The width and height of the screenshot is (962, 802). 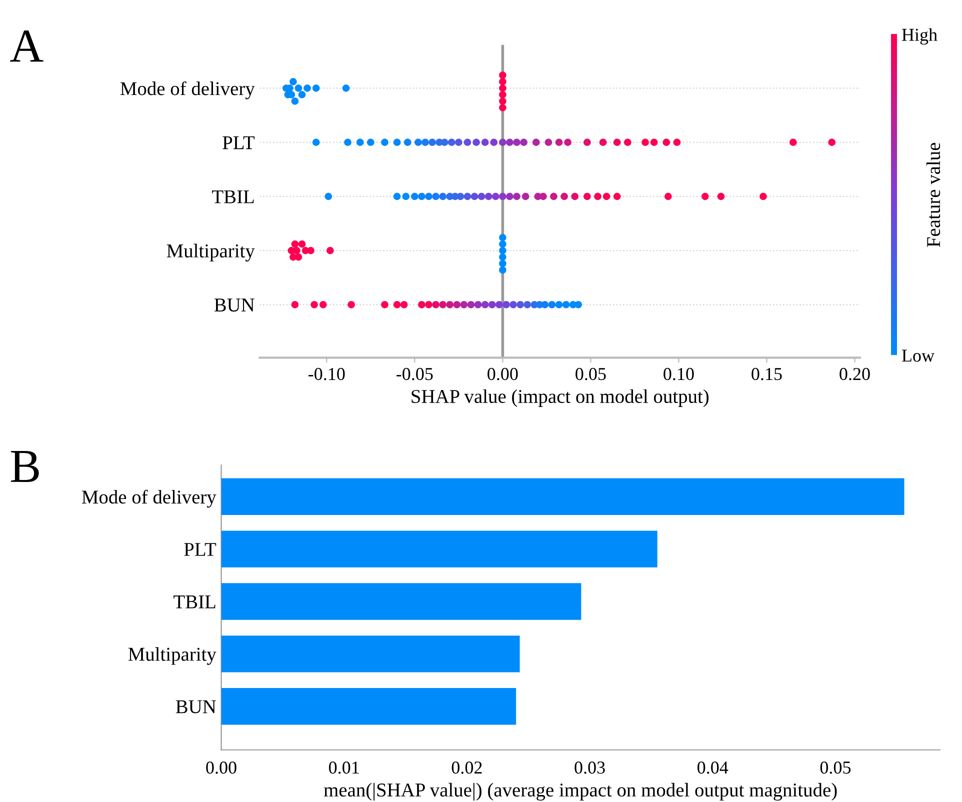 I want to click on x-axis-title: SHAP value (impact on model output), so click(x=560, y=398).